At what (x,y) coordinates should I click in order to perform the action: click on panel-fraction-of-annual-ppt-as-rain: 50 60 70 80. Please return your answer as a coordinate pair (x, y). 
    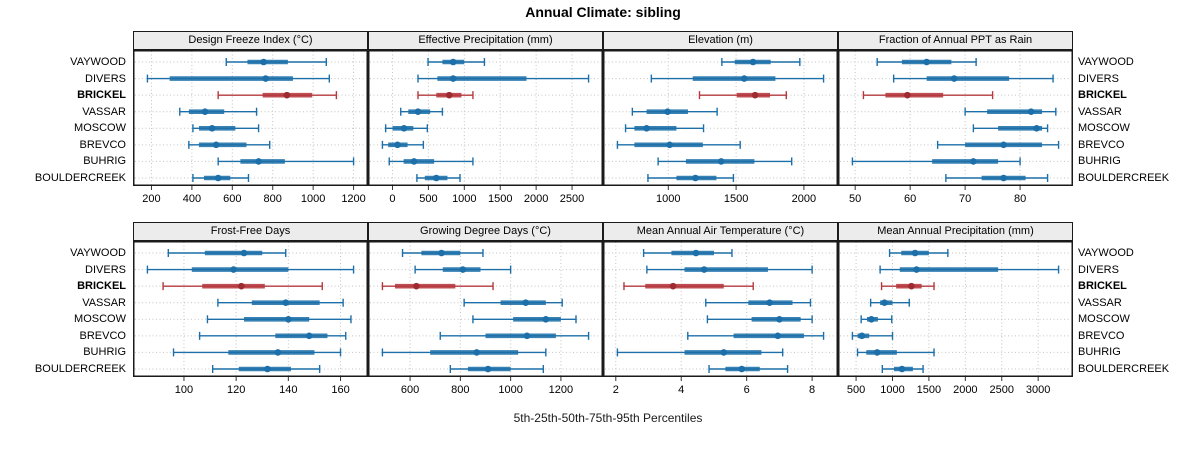
    Looking at the image, I should click on (955, 127).